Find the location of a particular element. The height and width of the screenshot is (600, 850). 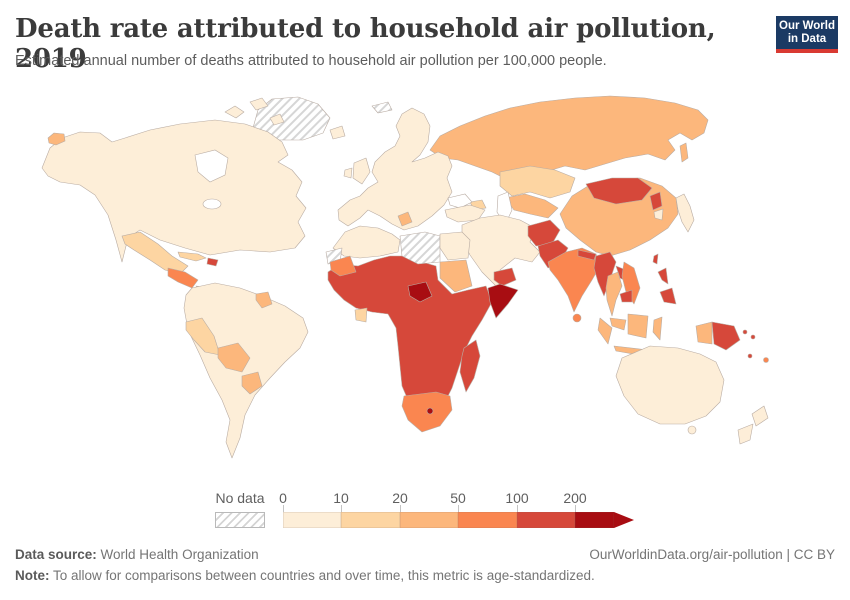

region-north-korea is located at coordinates (656, 201).